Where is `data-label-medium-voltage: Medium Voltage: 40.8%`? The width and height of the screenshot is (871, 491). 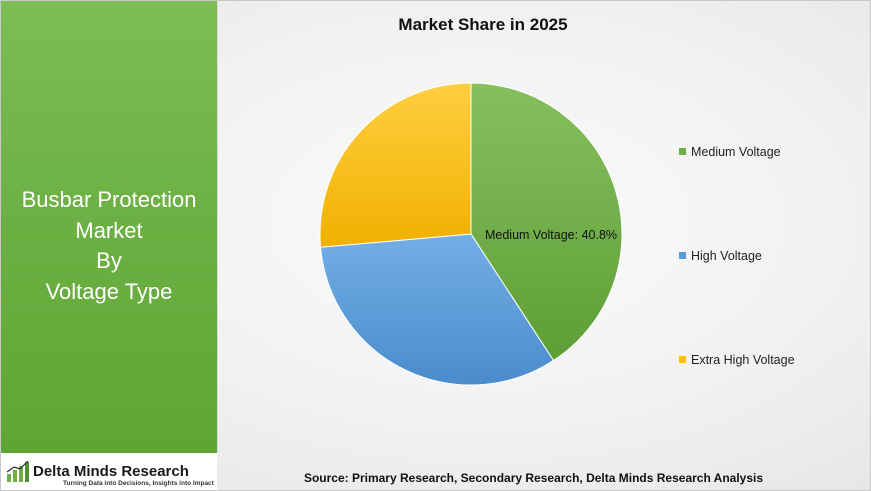 data-label-medium-voltage: Medium Voltage: 40.8% is located at coordinates (551, 235).